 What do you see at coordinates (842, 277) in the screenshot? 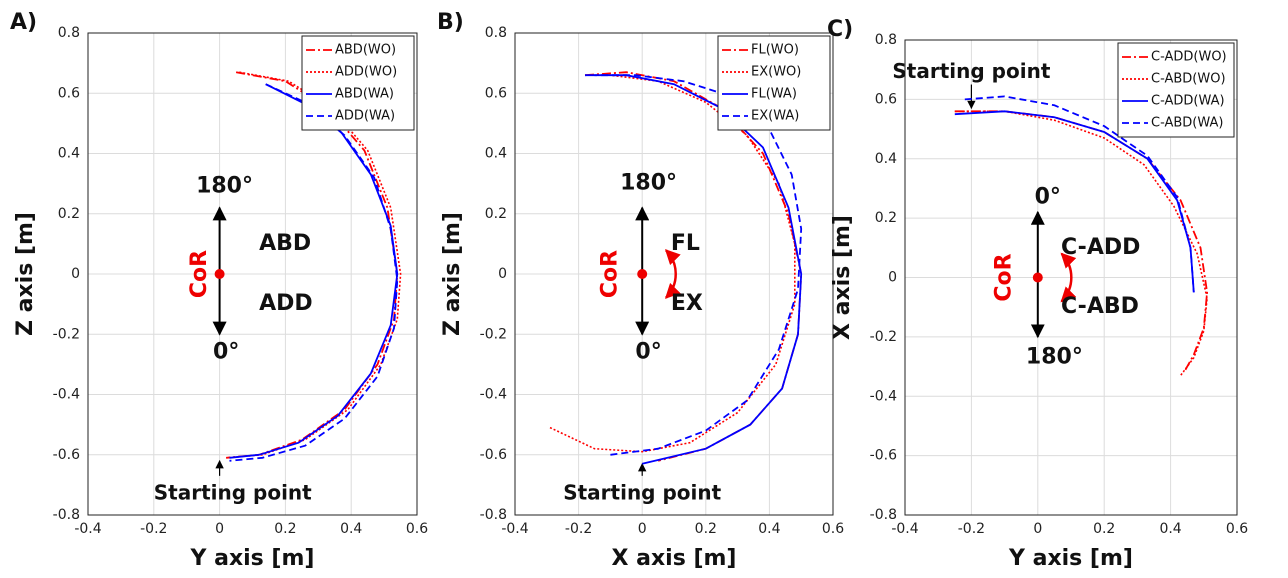
I see `y-axis-label: X axis [m]` at bounding box center [842, 277].